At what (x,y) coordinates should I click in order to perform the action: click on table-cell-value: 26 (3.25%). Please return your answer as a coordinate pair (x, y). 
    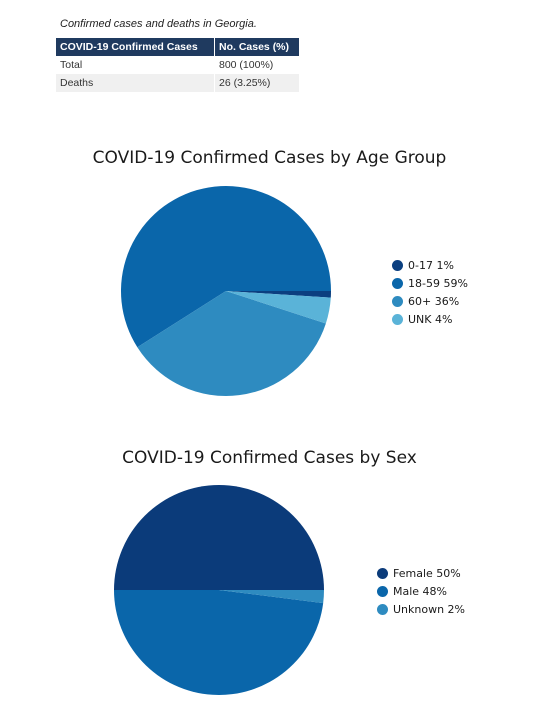
    Looking at the image, I should click on (257, 83).